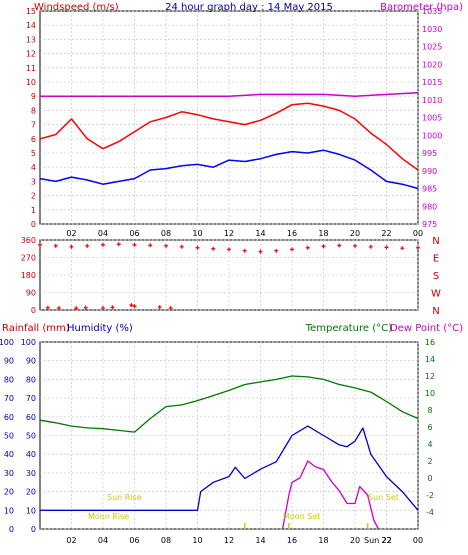 This screenshot has width=468, height=555. What do you see at coordinates (28, 258) in the screenshot?
I see `direction-tick-label: 270` at bounding box center [28, 258].